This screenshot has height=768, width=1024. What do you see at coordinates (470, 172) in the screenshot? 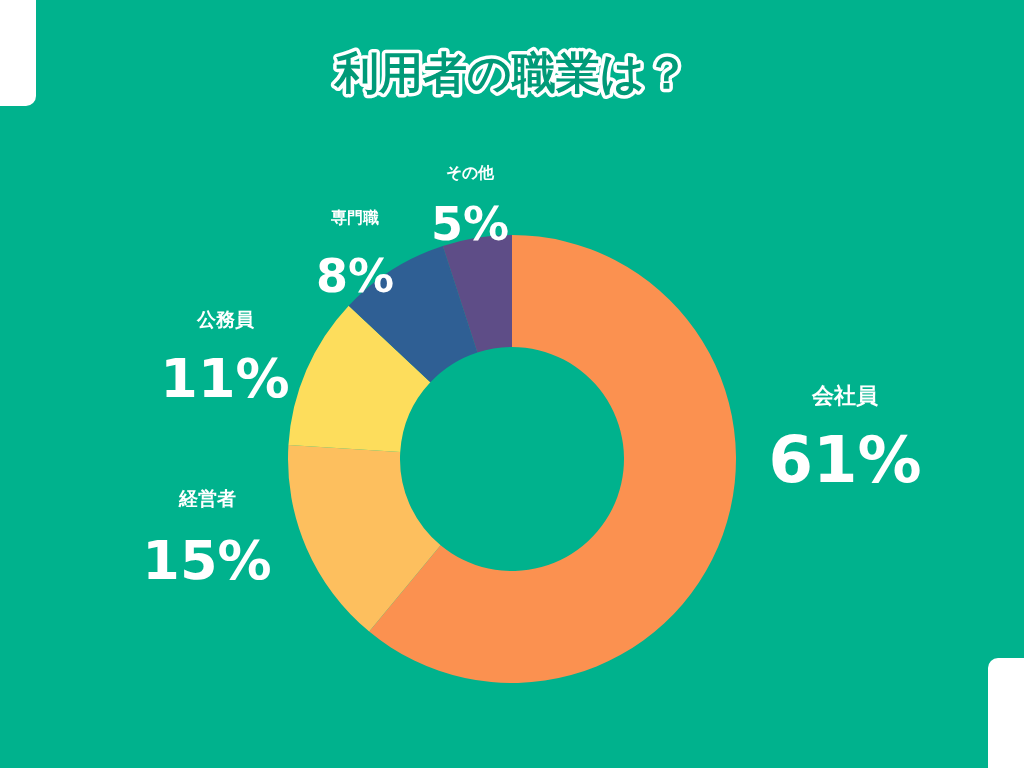
I see `slice-label: その他` at bounding box center [470, 172].